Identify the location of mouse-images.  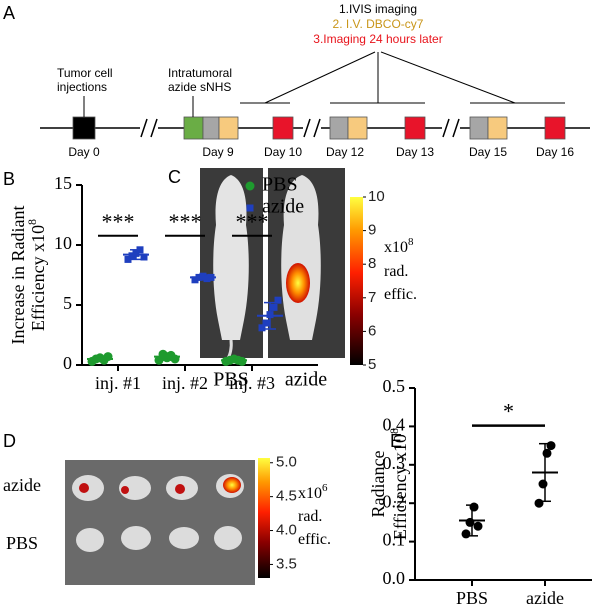
(272, 263).